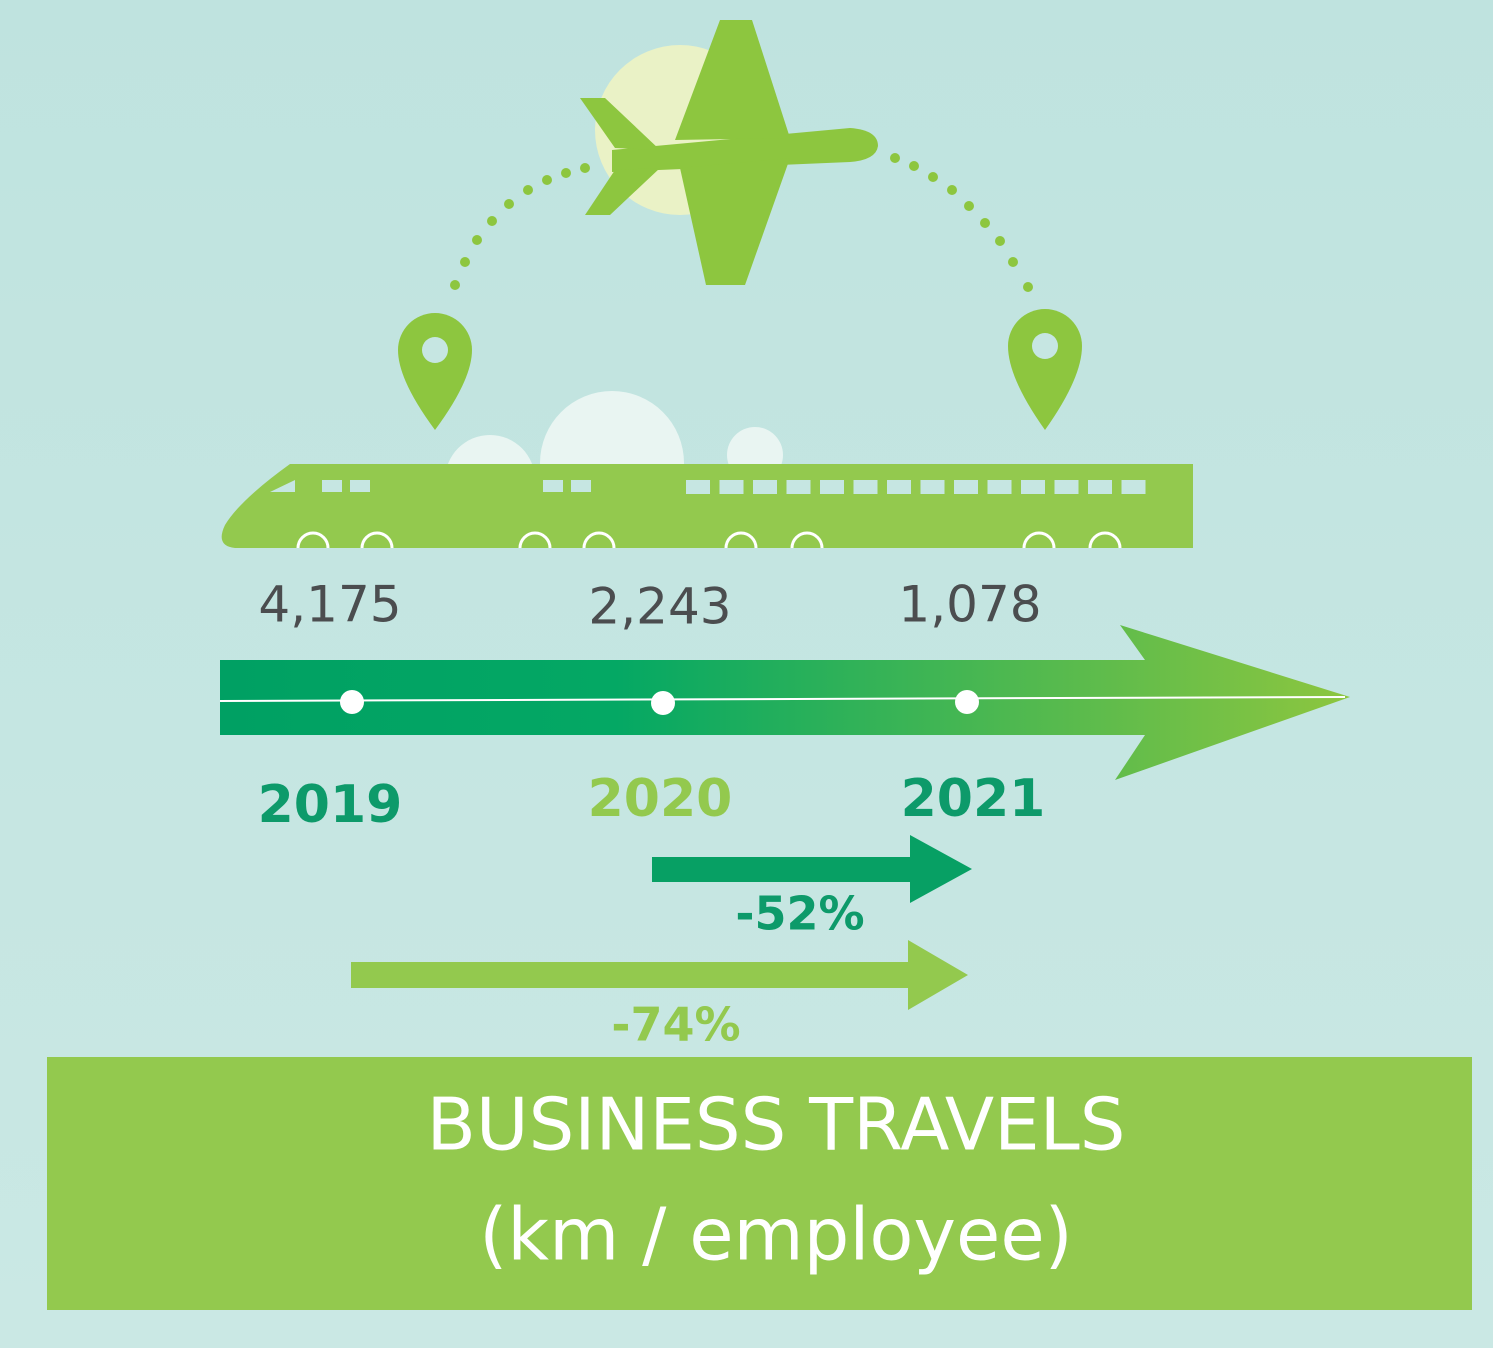 The width and height of the screenshot is (1493, 1348). I want to click on change-label: -52%, so click(799, 914).